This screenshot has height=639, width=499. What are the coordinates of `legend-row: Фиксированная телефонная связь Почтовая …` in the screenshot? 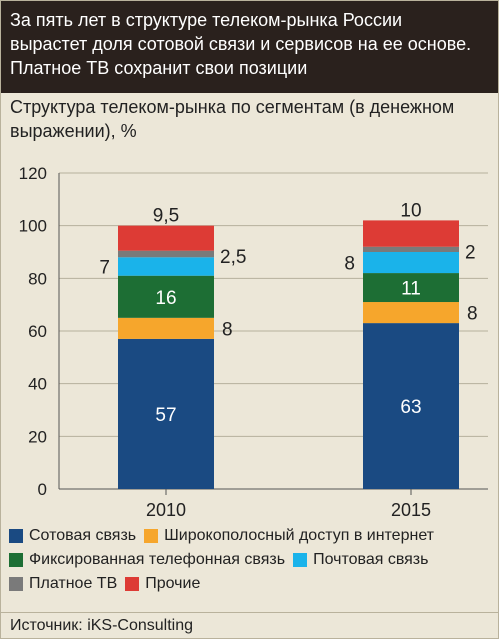 It's located at (251, 560).